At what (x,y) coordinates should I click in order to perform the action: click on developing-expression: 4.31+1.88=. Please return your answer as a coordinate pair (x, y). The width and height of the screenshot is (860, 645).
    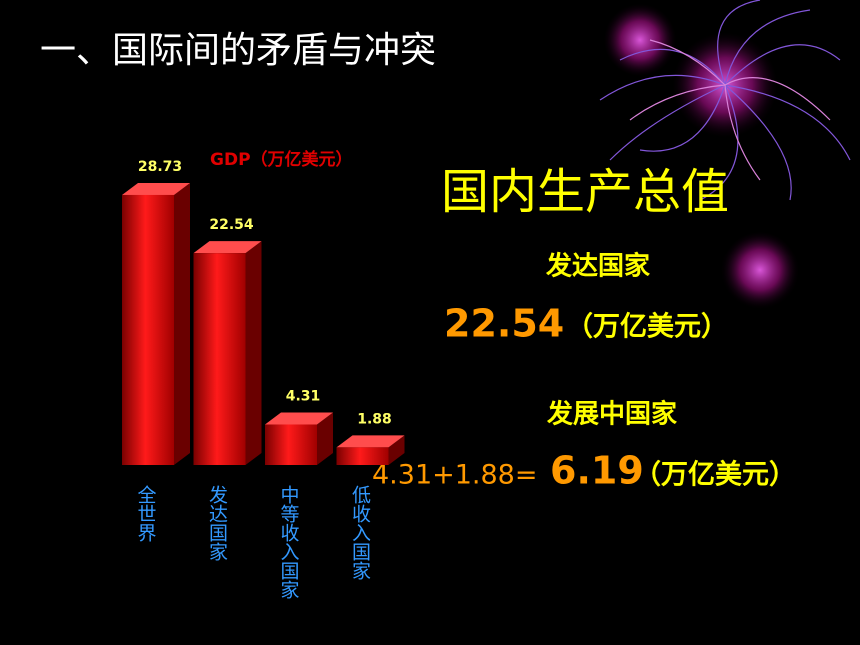
    Looking at the image, I should click on (454, 475).